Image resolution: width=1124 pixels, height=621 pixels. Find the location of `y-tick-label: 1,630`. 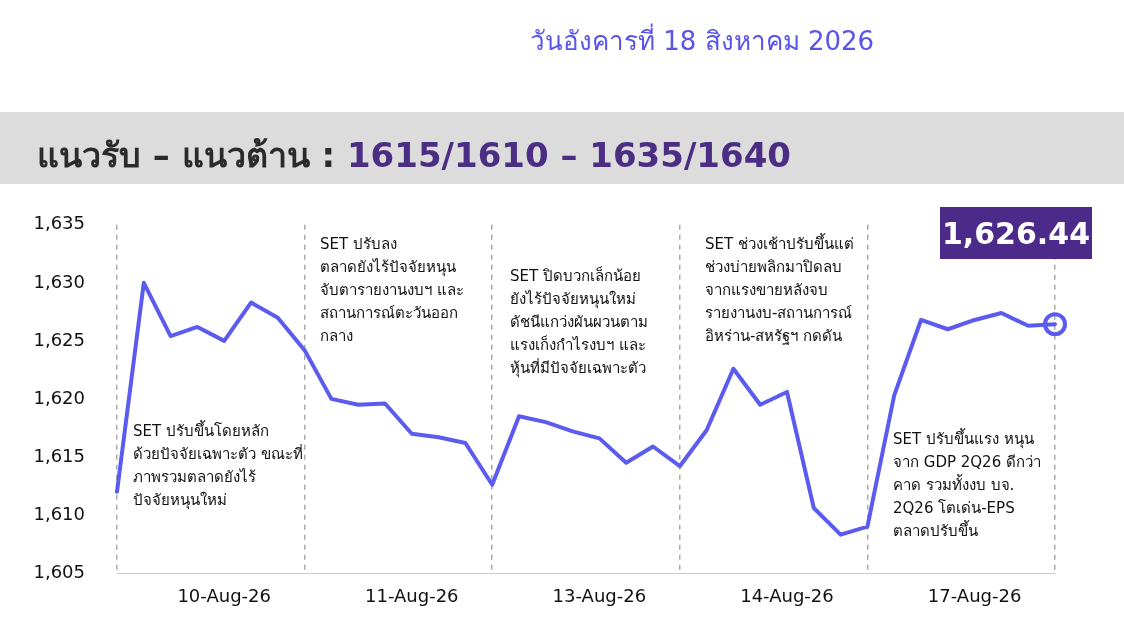

y-tick-label: 1,630 is located at coordinates (59, 281).